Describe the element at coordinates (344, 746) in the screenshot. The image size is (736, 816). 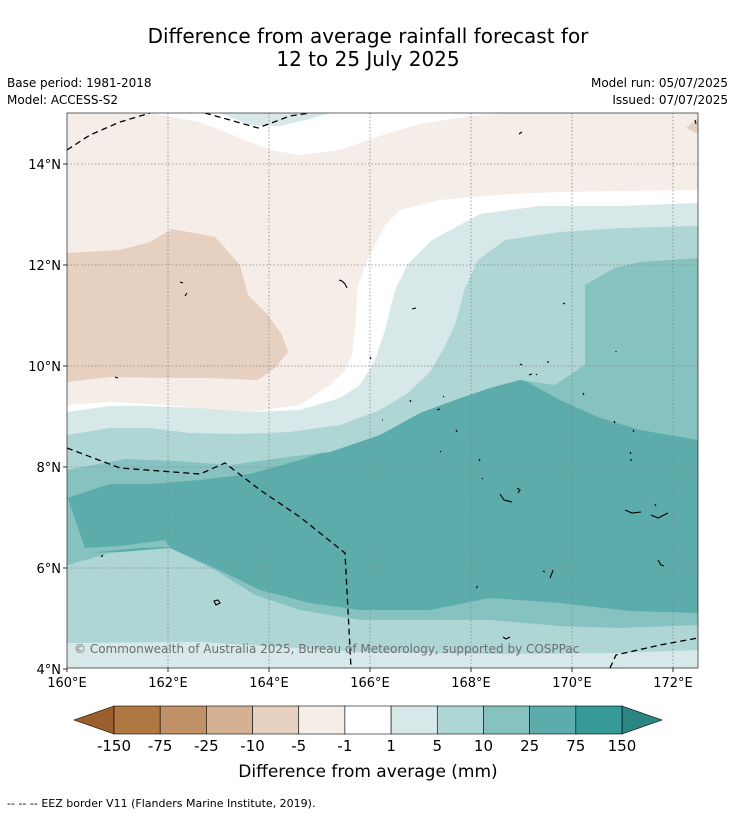
I see `colorbar-tick-label: -1` at that location.